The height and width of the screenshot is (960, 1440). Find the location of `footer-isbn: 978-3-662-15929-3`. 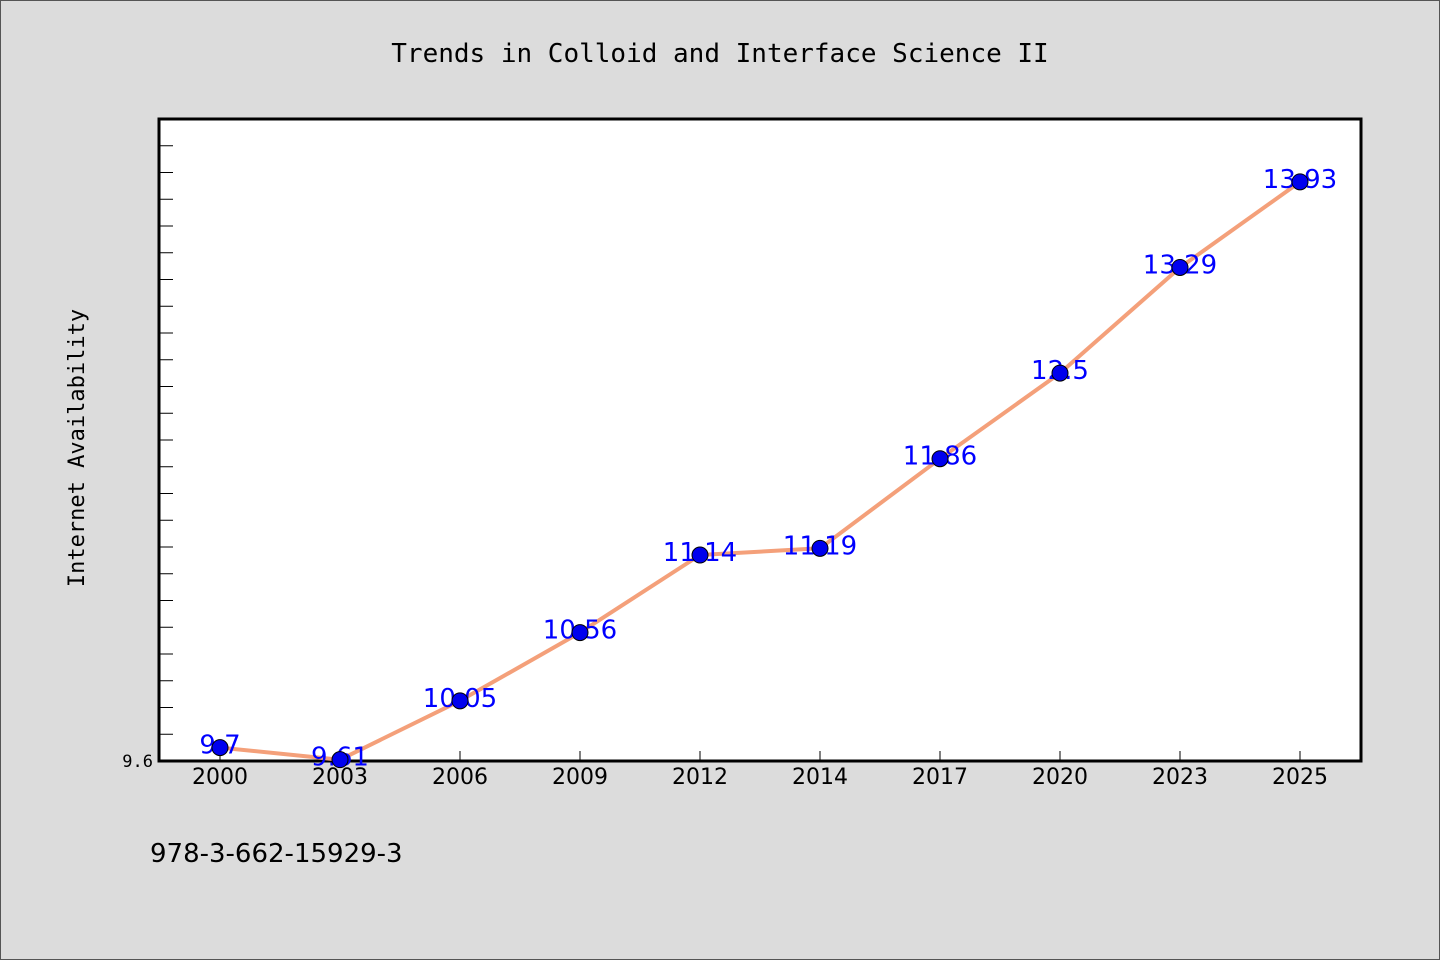

footer-isbn: 978-3-662-15929-3 is located at coordinates (276, 854).